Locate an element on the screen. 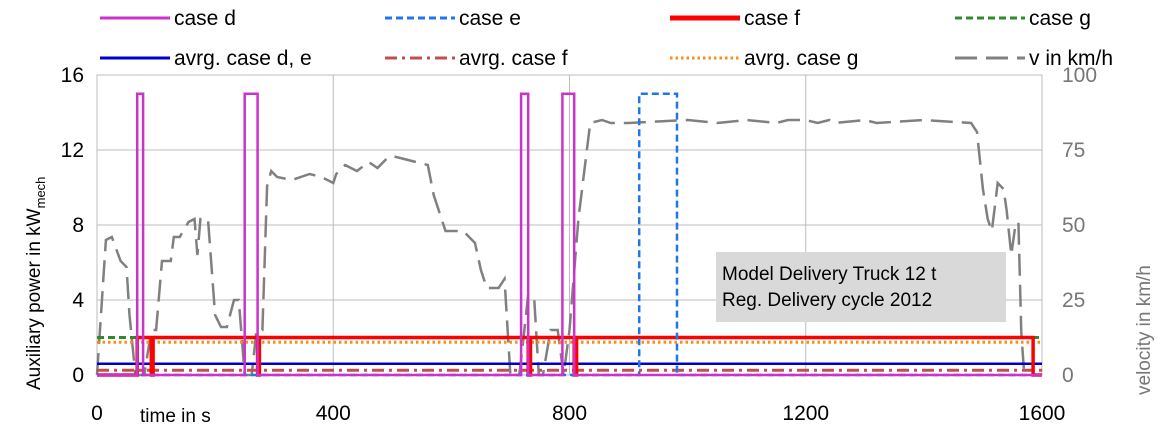 This screenshot has width=1158, height=428. y2-tick-label: 25 is located at coordinates (1073, 300).